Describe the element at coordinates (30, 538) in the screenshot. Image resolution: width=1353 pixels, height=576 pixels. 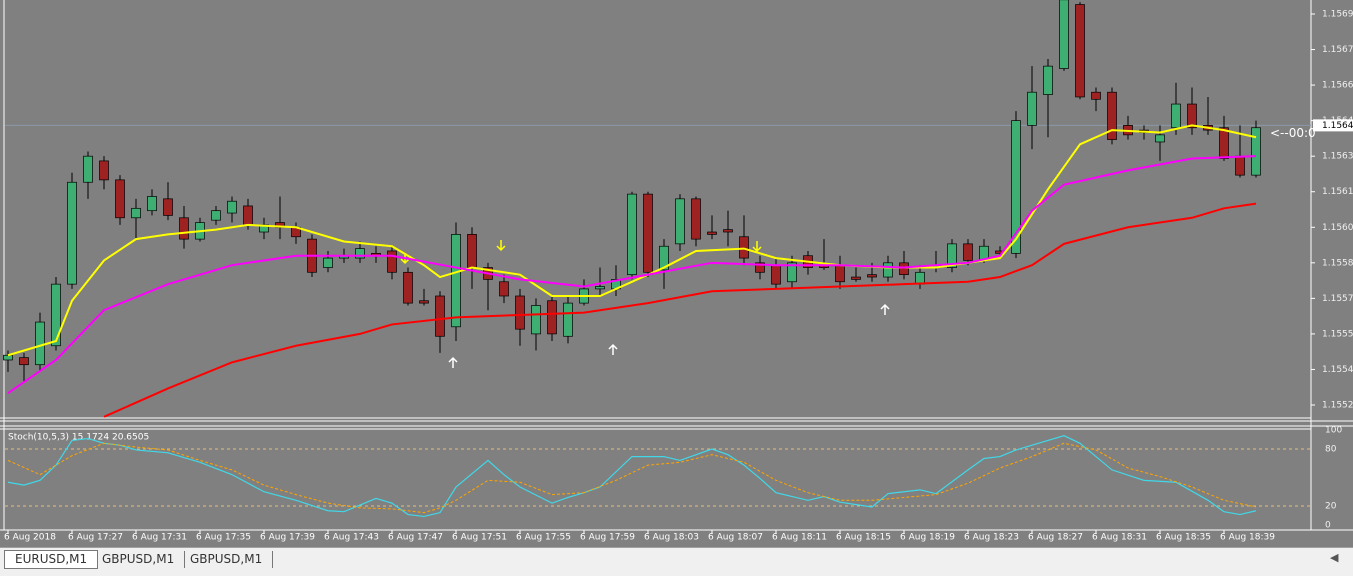
I see `time-label: 6 Aug 2018` at that location.